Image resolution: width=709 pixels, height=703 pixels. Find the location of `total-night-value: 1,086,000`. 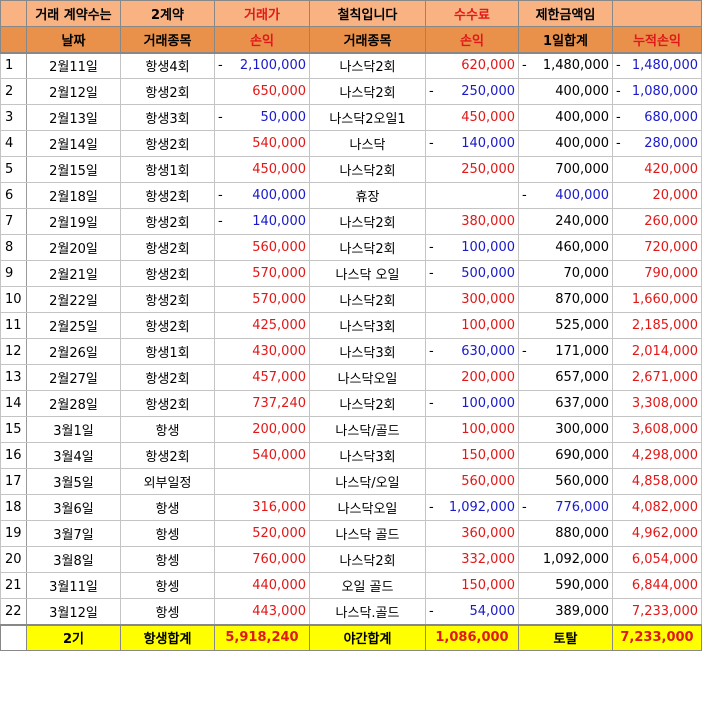

total-night-value: 1,086,000 is located at coordinates (472, 637).